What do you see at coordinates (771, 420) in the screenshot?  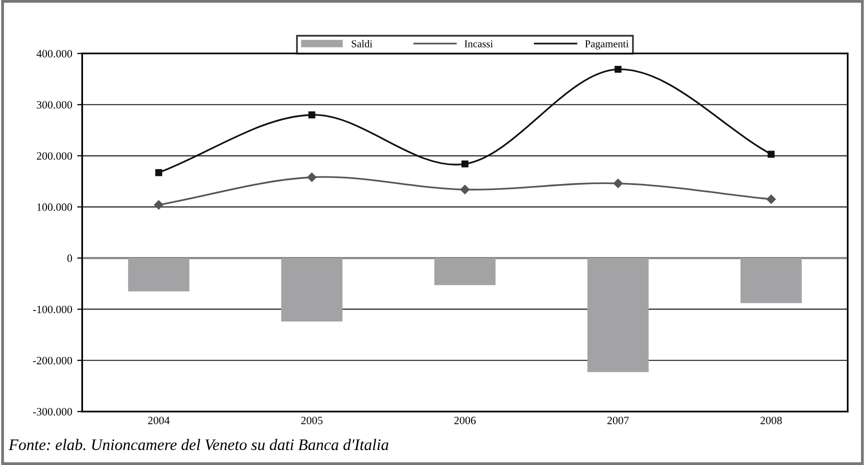 I see `x-tick-label: 2008` at bounding box center [771, 420].